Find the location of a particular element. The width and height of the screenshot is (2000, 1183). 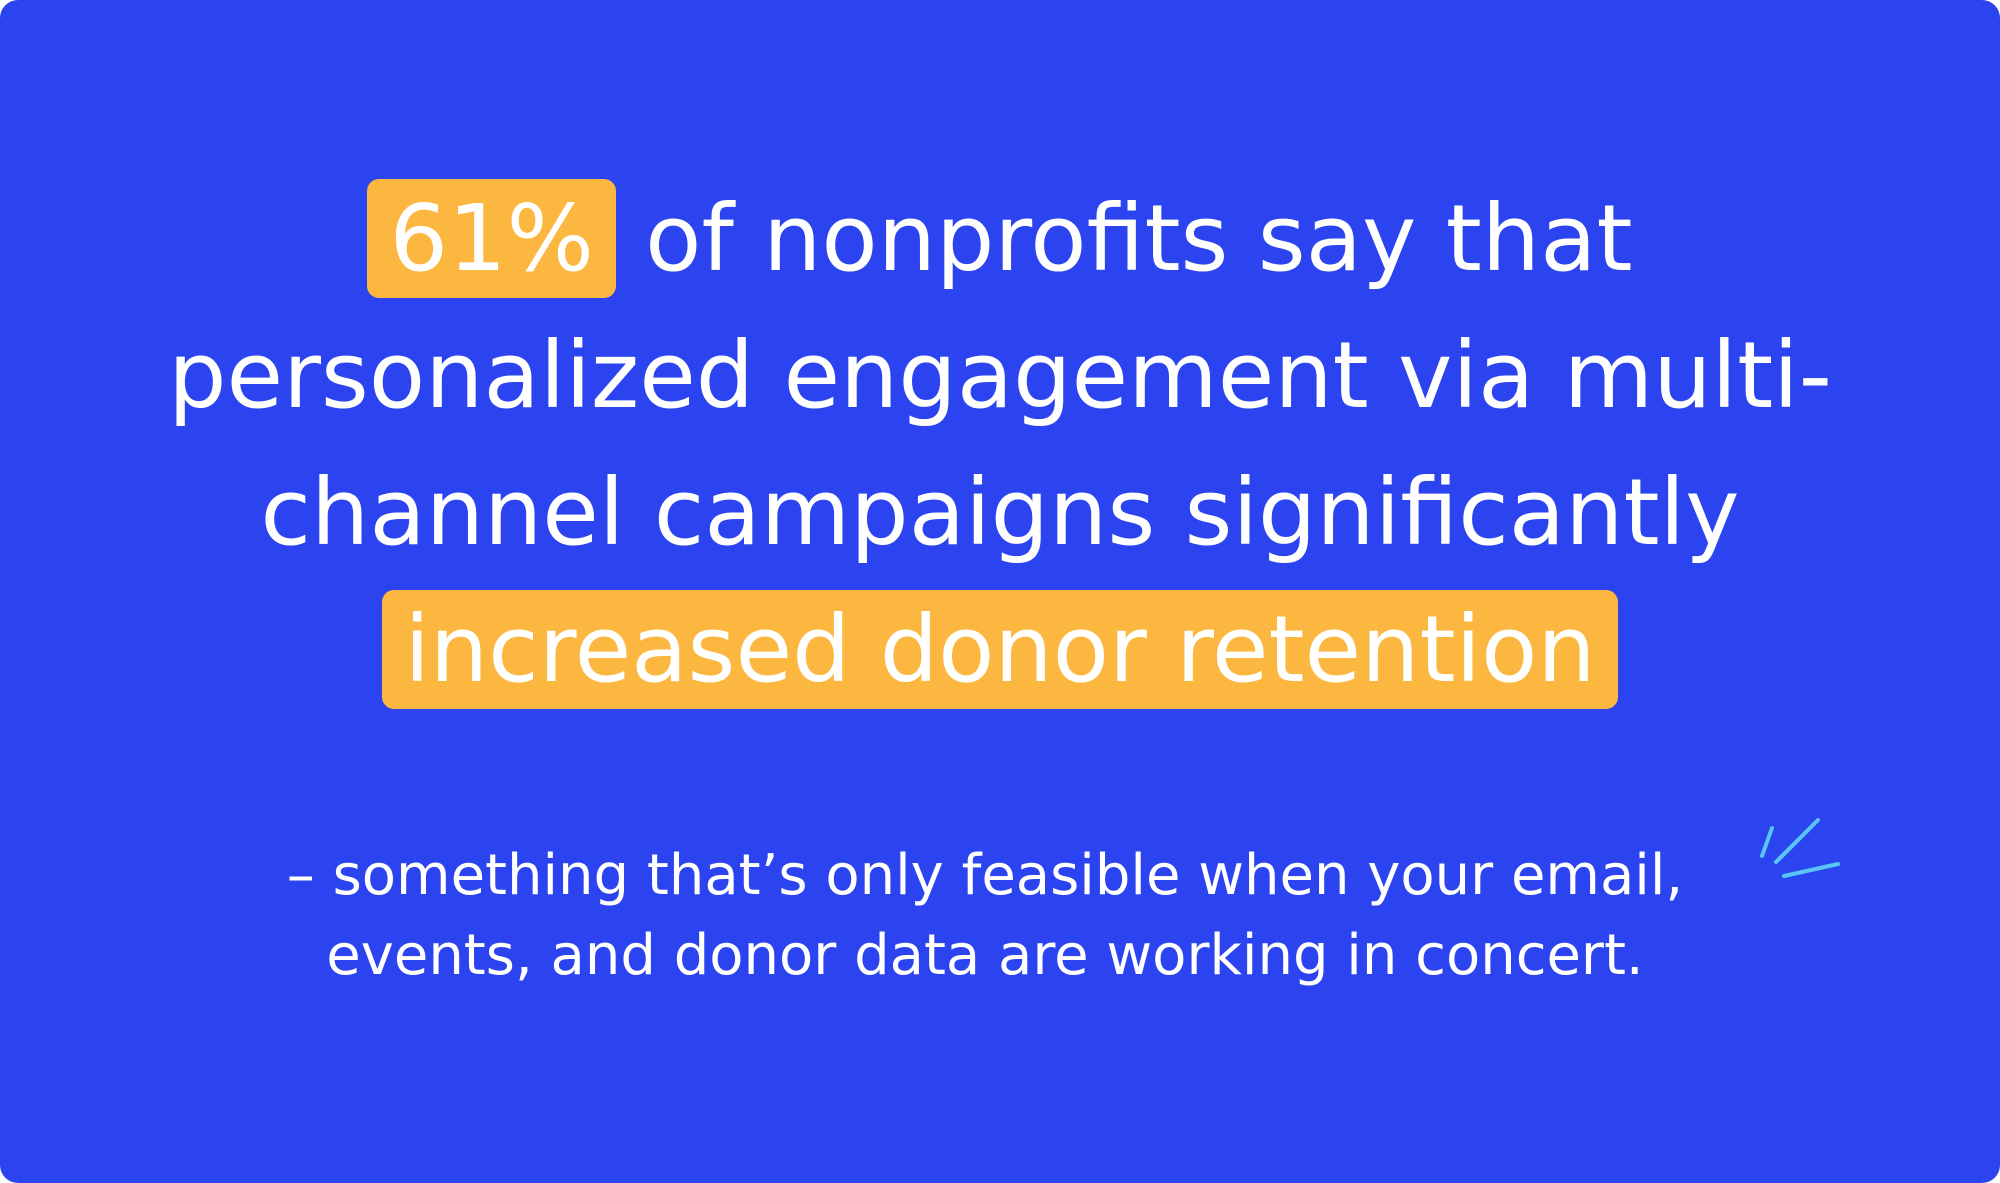

retention-highlight: increased donor retention is located at coordinates (1000, 649).